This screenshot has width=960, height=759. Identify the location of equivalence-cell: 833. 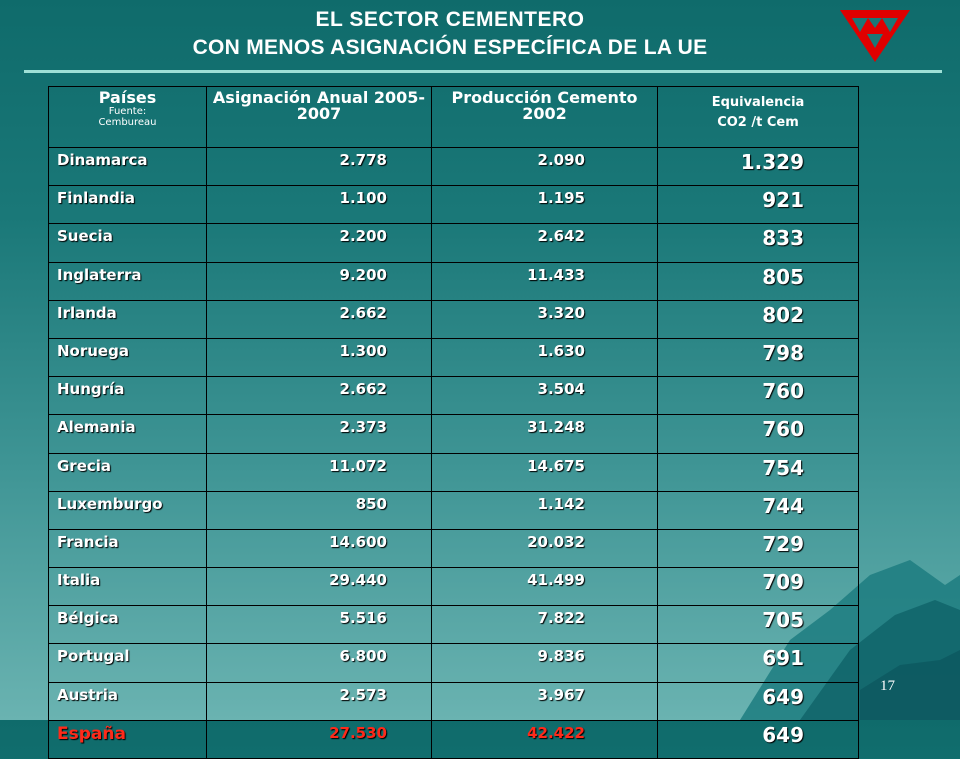
(758, 243).